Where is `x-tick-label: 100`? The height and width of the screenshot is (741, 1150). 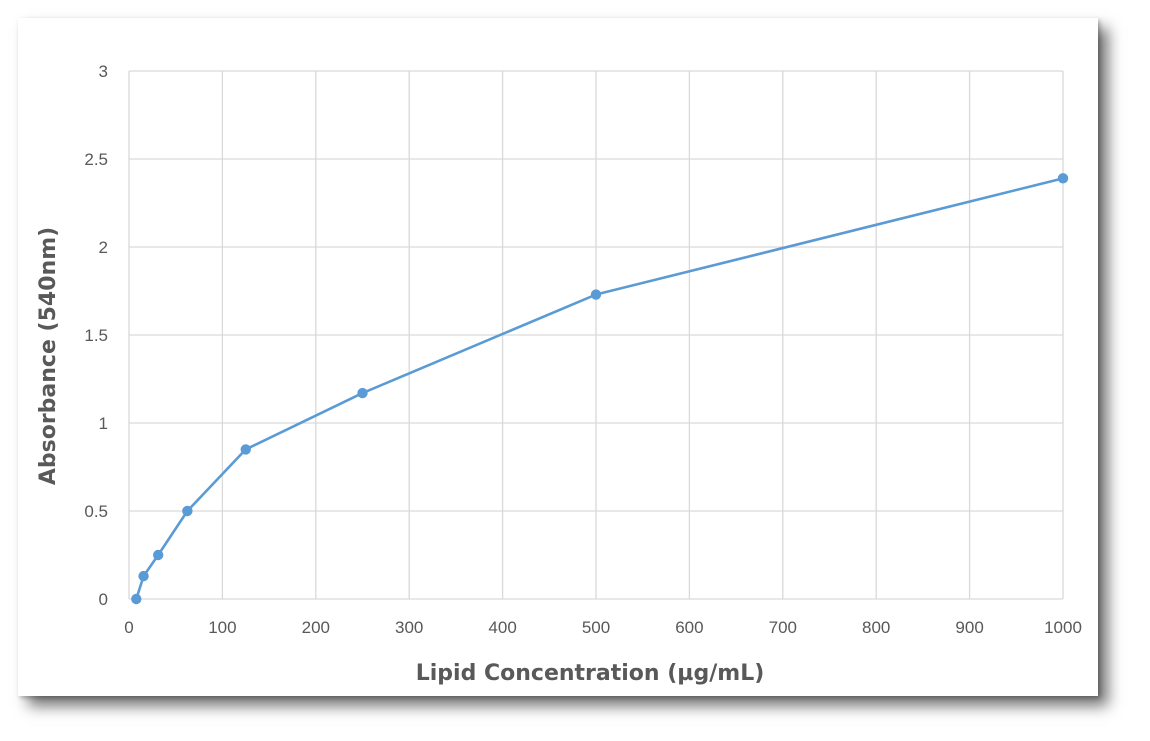 x-tick-label: 100 is located at coordinates (222, 627).